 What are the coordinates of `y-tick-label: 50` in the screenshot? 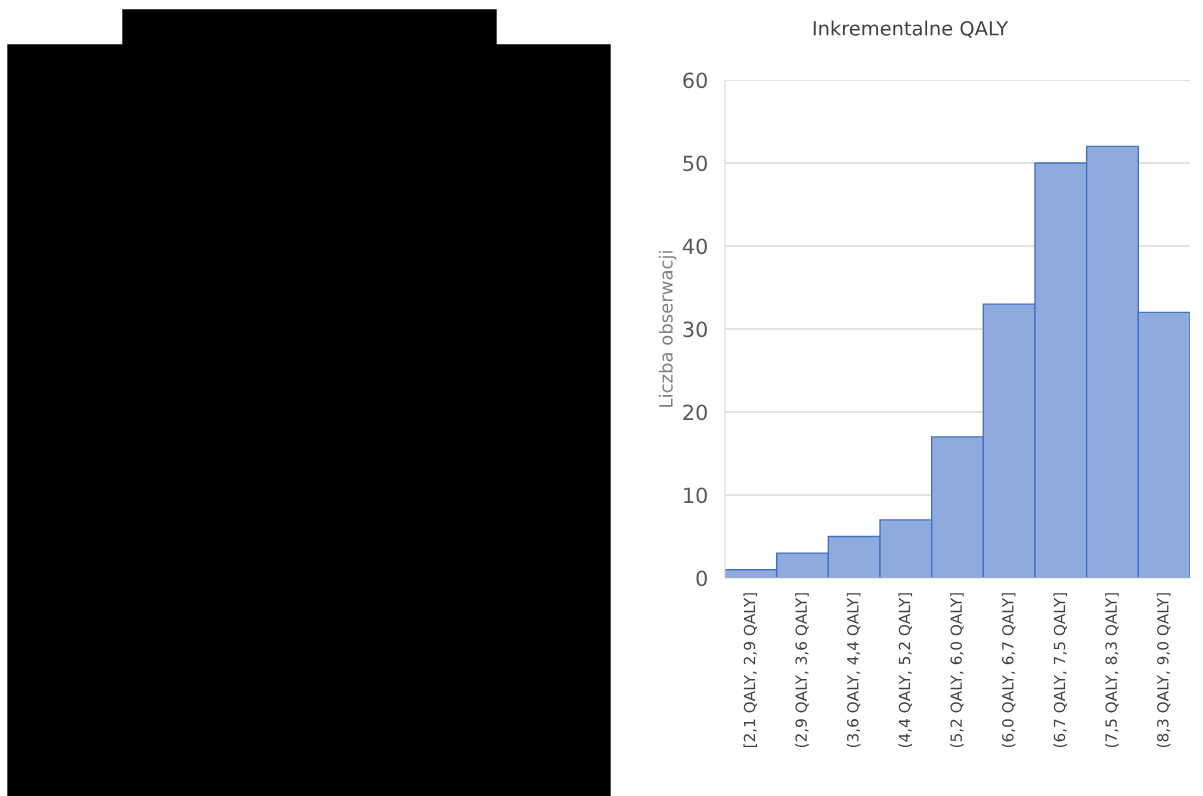 It's located at (695, 163).